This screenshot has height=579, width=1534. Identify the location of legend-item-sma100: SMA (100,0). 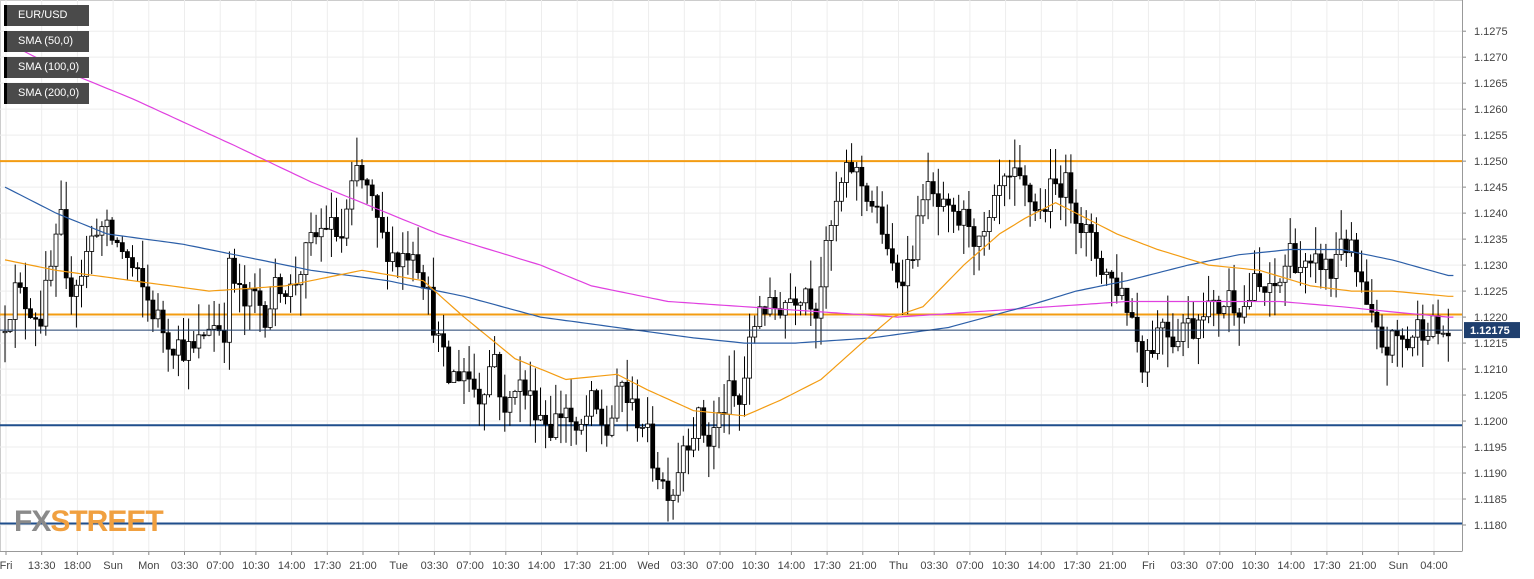
(47, 67).